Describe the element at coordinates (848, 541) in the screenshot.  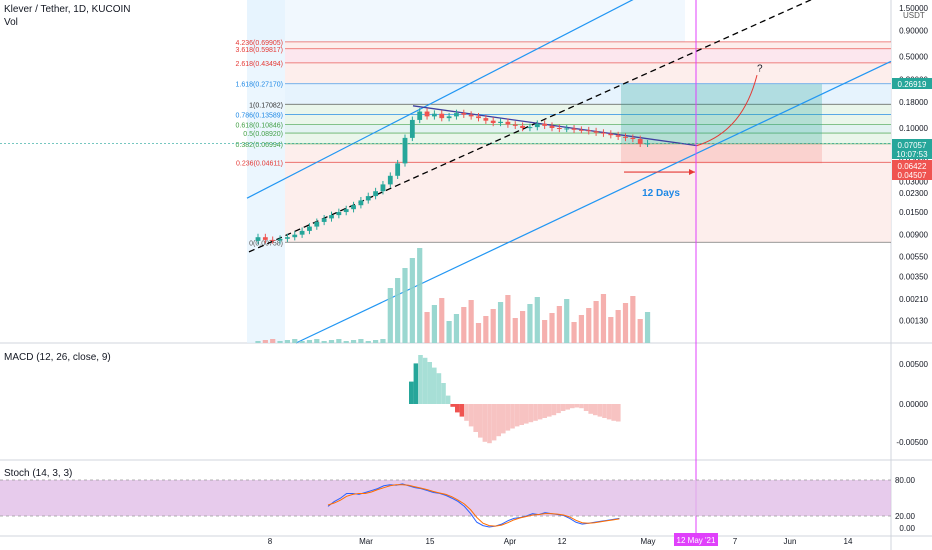
I see `time-tick-label: 14` at that location.